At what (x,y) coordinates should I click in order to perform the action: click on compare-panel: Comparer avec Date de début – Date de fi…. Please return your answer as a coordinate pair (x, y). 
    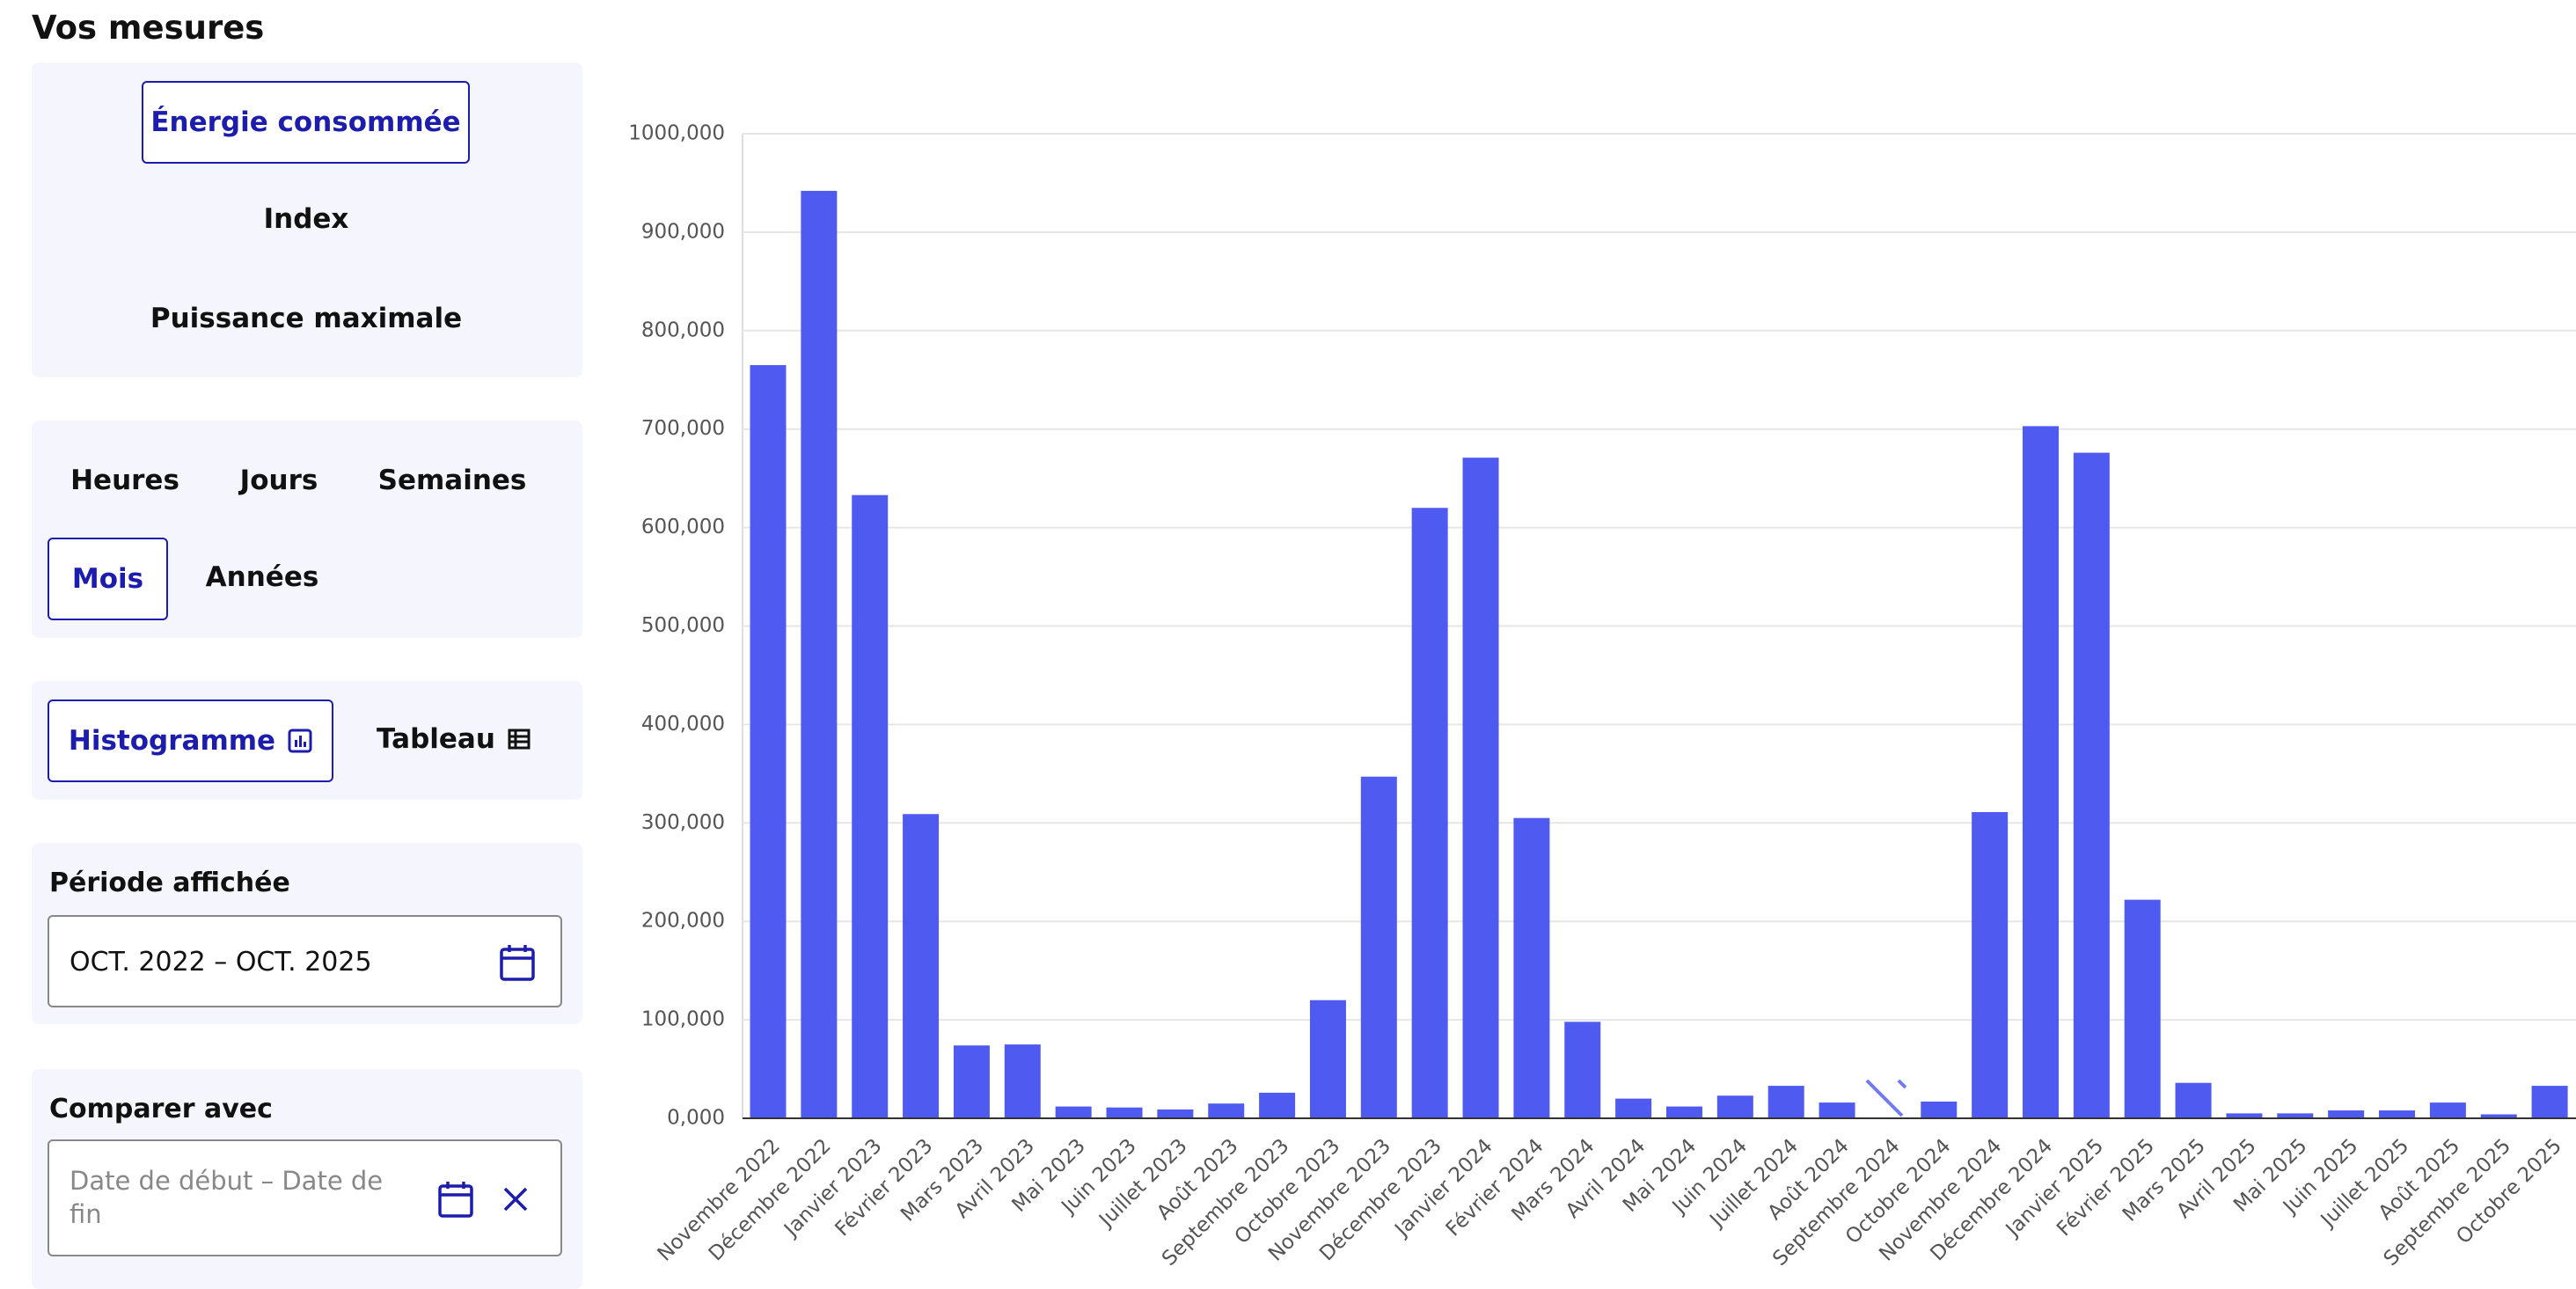
    Looking at the image, I should click on (307, 1179).